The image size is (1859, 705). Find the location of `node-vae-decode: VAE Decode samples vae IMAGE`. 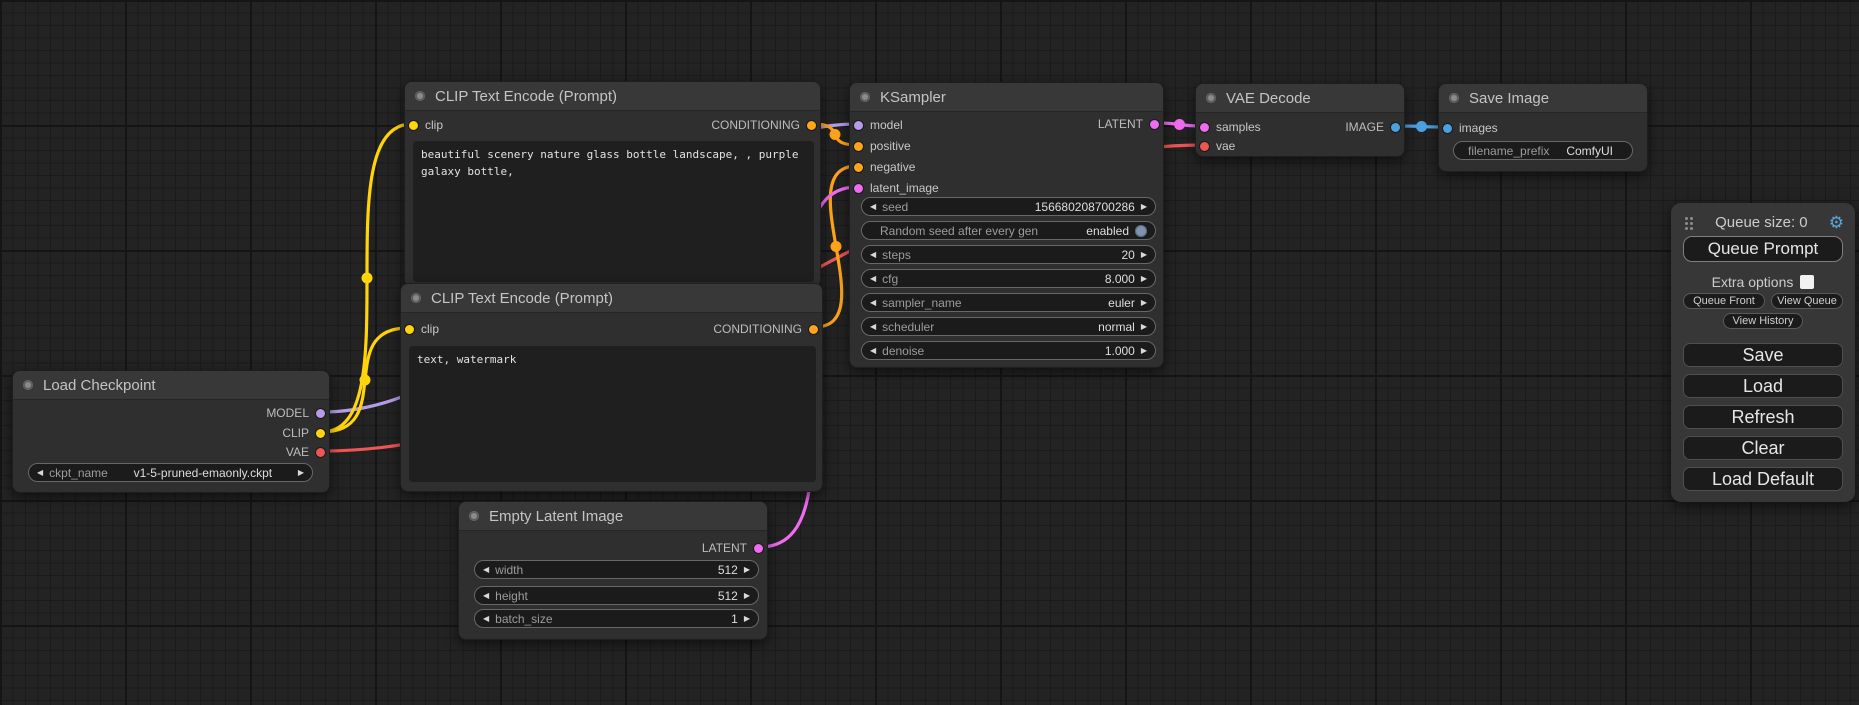

node-vae-decode: VAE Decode samples vae IMAGE is located at coordinates (1300, 120).